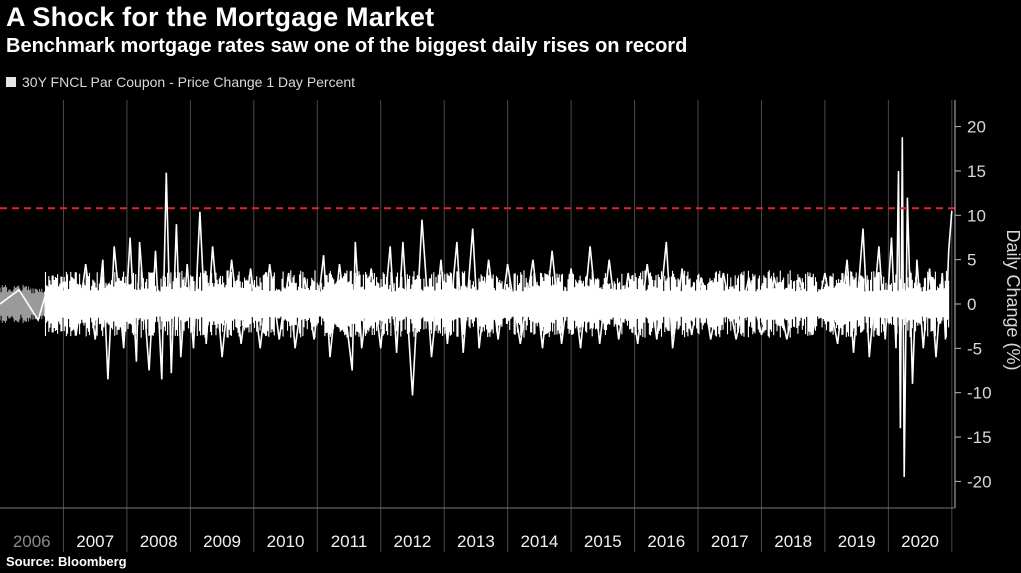 The height and width of the screenshot is (573, 1021). What do you see at coordinates (857, 541) in the screenshot?
I see `x-tick-label: 2019` at bounding box center [857, 541].